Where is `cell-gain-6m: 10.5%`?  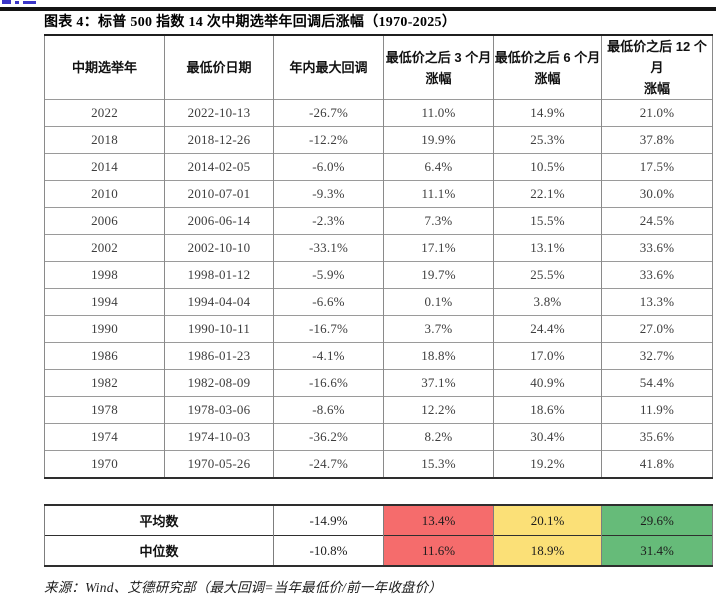
cell-gain-6m: 10.5% is located at coordinates (547, 167).